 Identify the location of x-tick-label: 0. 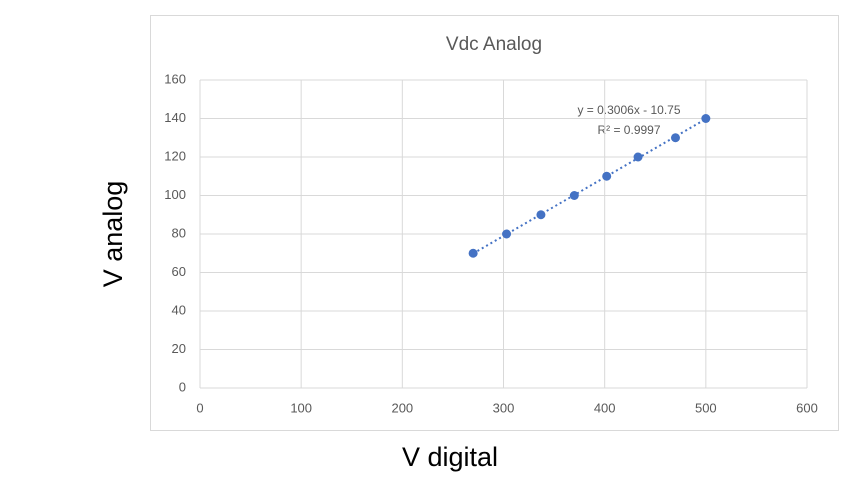
(199, 407).